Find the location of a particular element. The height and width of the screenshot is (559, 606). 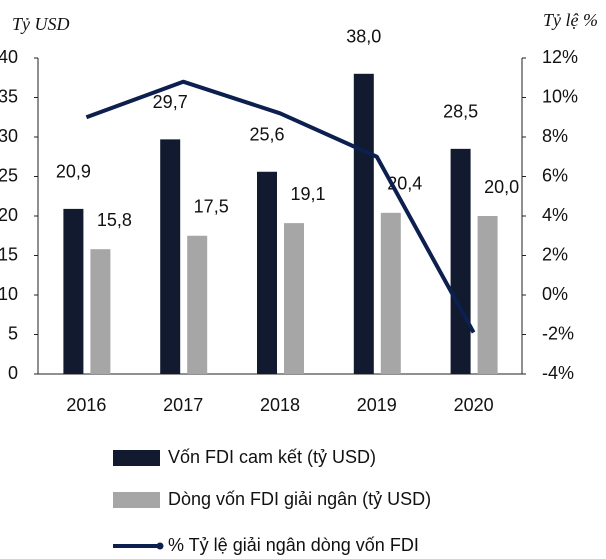

y-tick-label: 40 is located at coordinates (9, 57).